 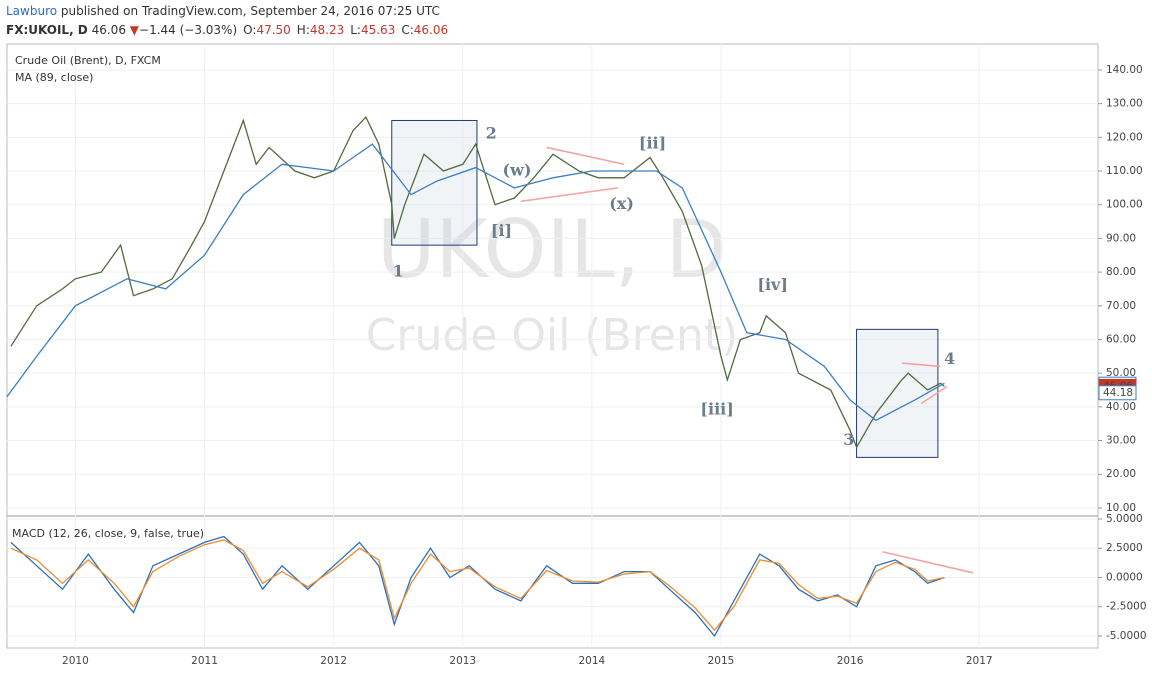 What do you see at coordinates (327, 30) in the screenshot?
I see `ohlc-value: 48.23` at bounding box center [327, 30].